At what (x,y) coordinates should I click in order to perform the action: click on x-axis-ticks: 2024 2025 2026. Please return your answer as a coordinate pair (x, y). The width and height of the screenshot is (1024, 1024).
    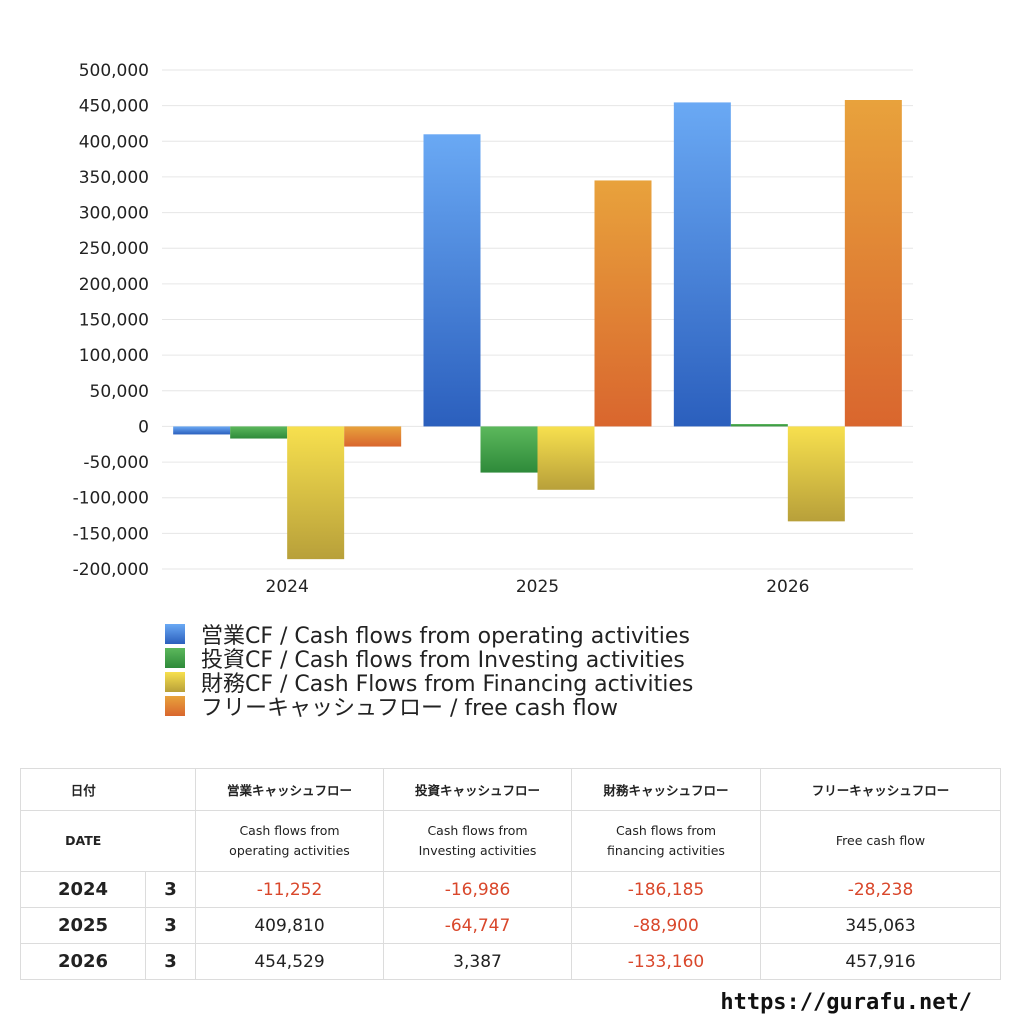
    Looking at the image, I should click on (538, 587).